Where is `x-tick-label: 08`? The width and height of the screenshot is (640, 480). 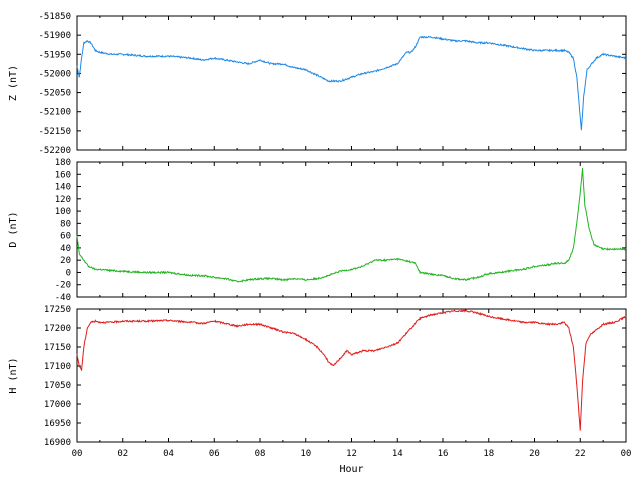
x-tick-label: 08 is located at coordinates (260, 454).